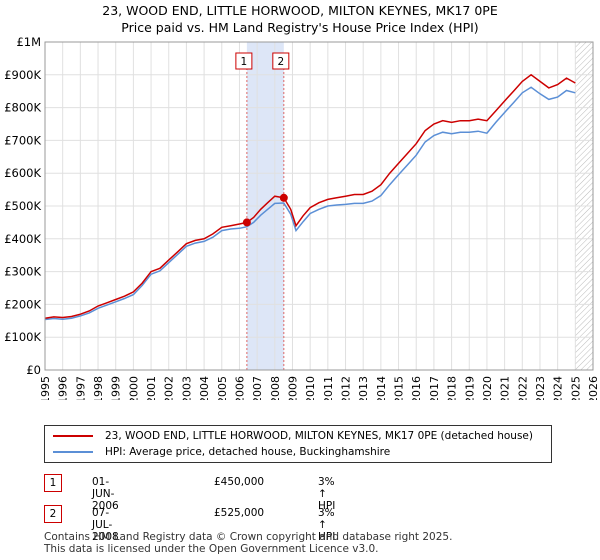  Describe the element at coordinates (53, 514) in the screenshot. I see `sale-number-badge: 2` at that location.